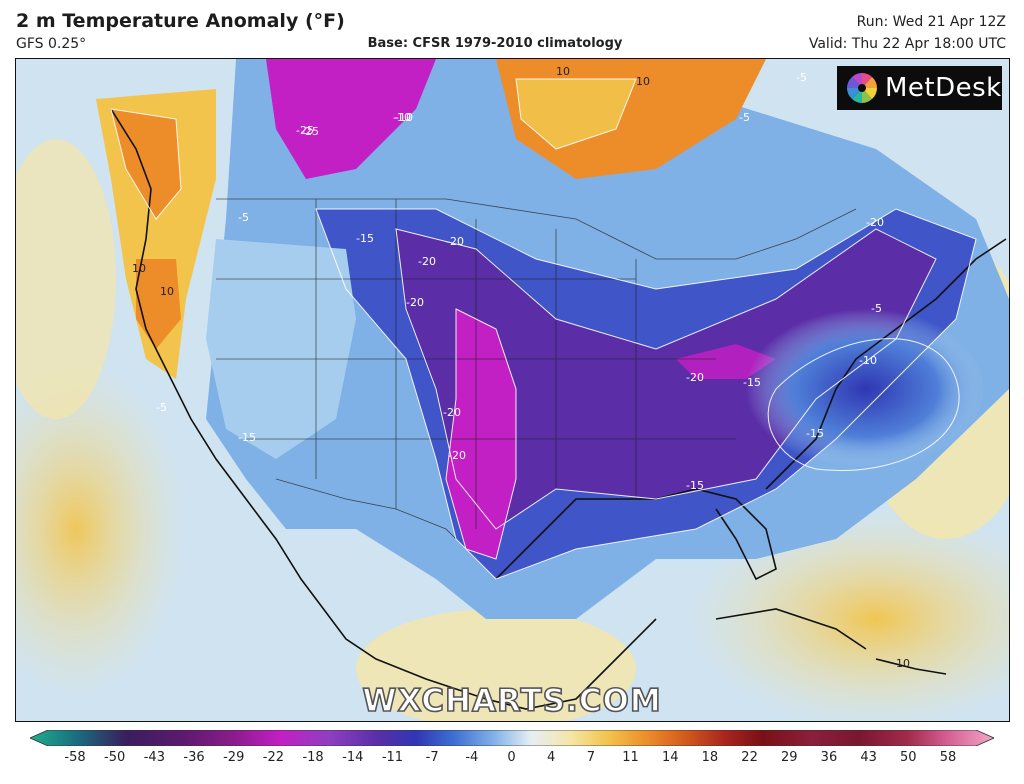  I want to click on colorbar-tick-label: -36, so click(194, 757).